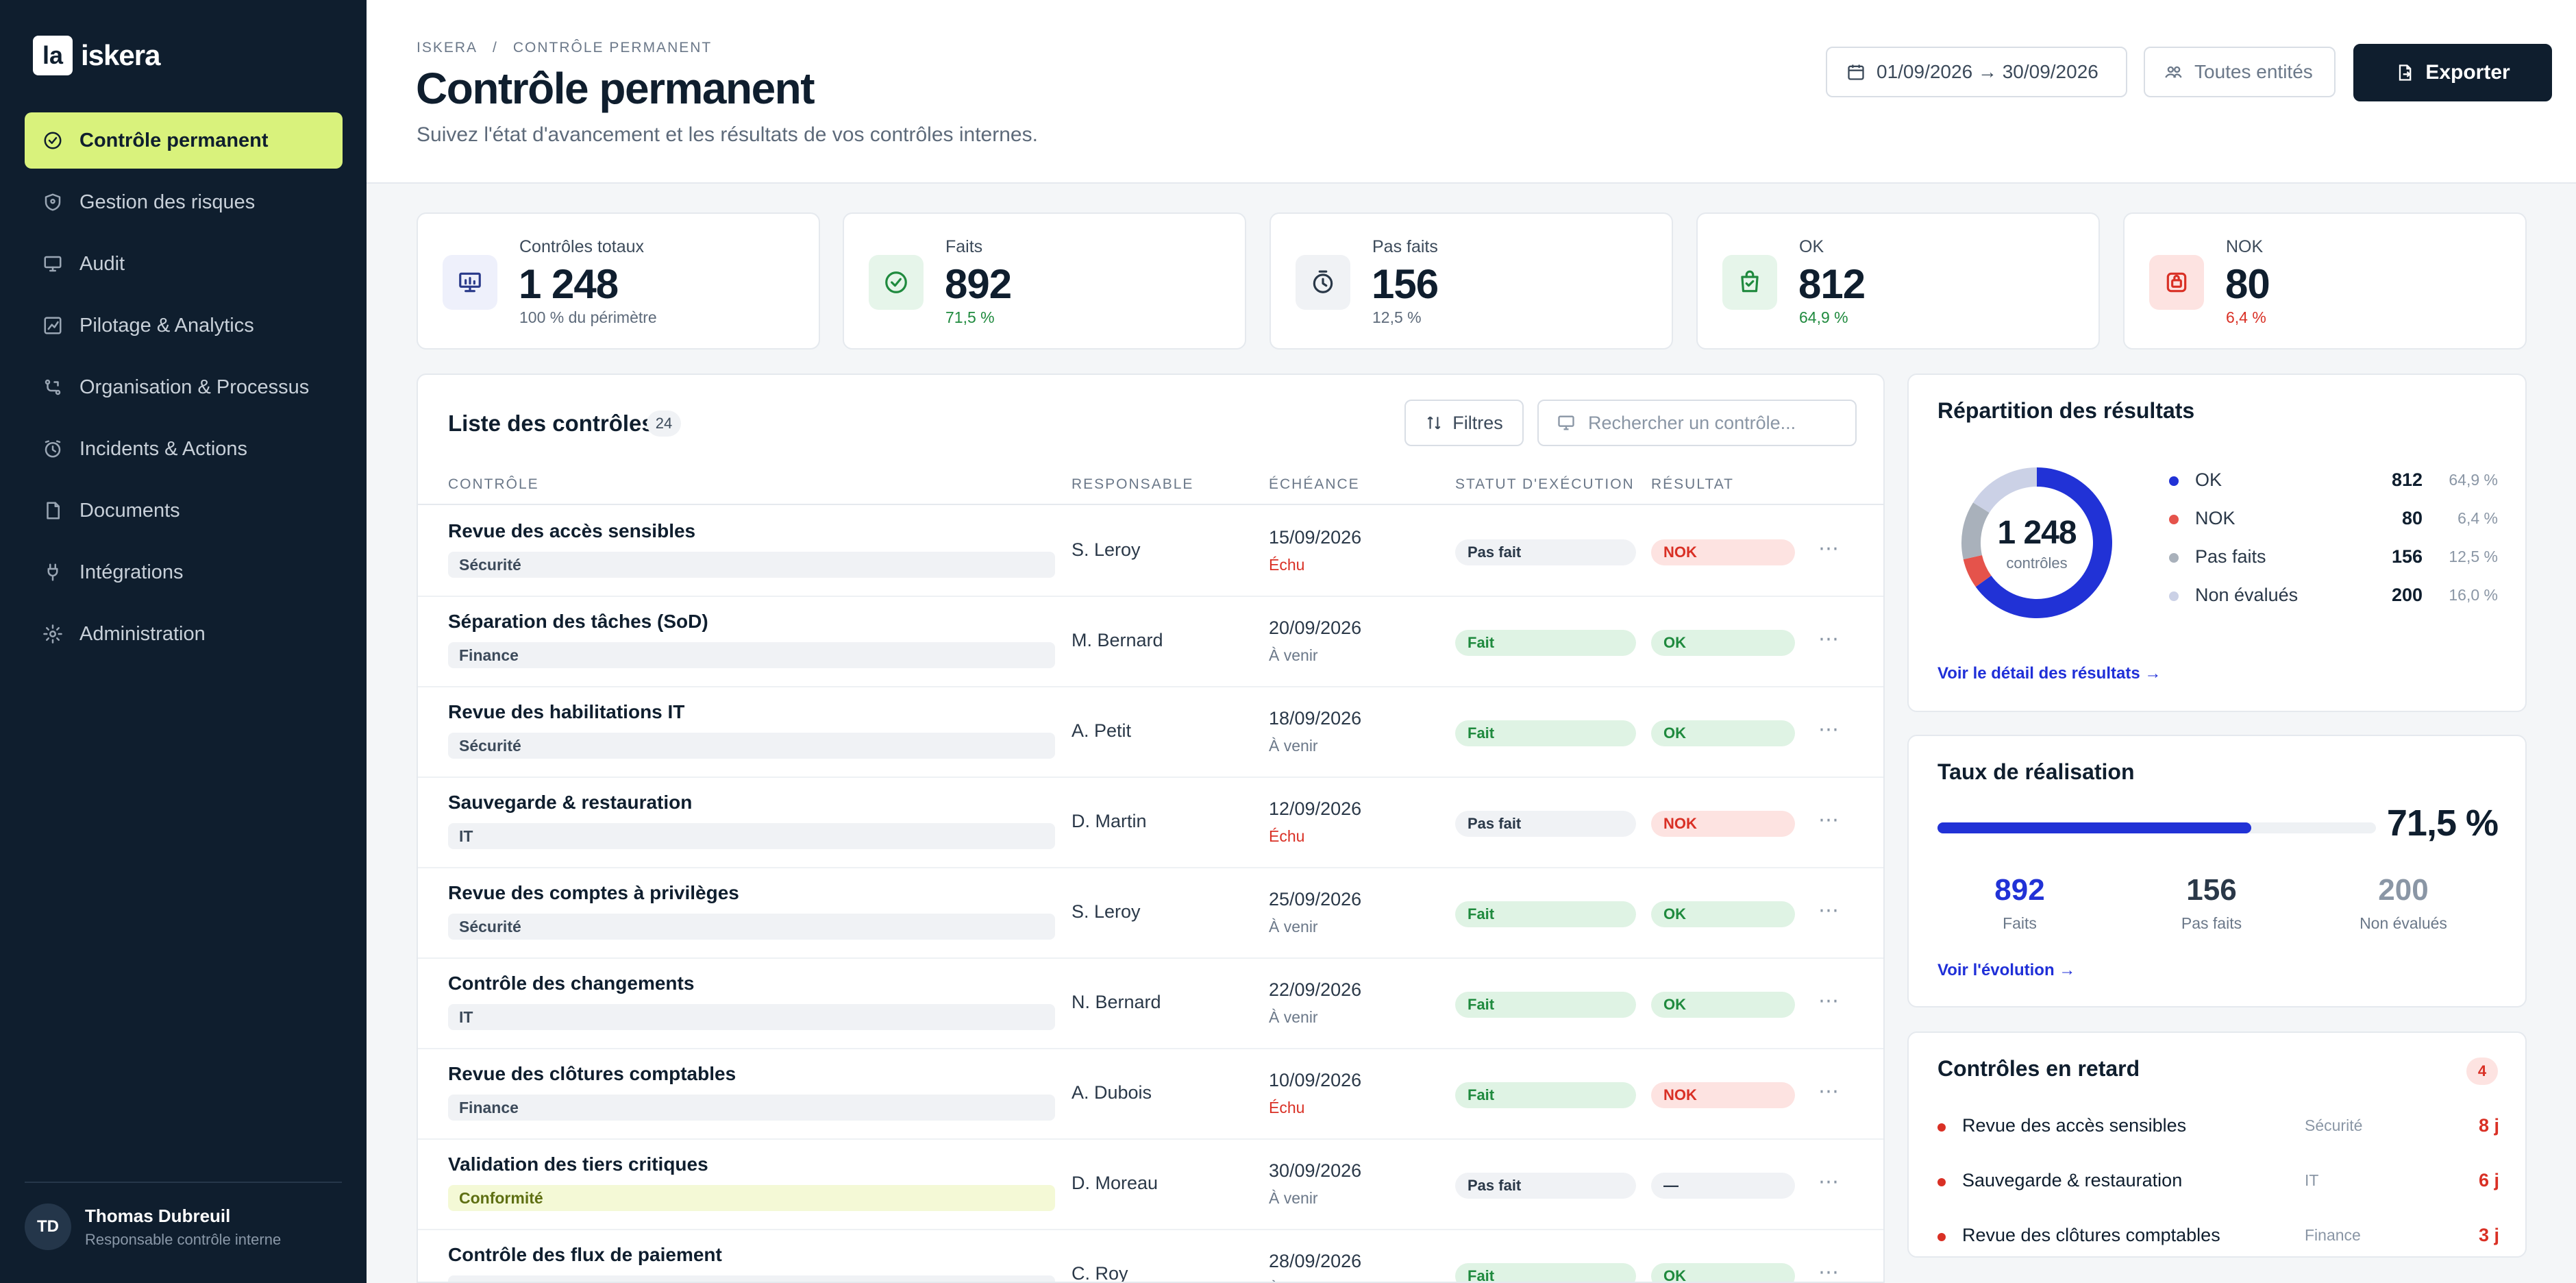 This screenshot has width=2576, height=1283. Describe the element at coordinates (2333, 603) in the screenshot. I see `legend-item: Non évalués 200 16,0 %` at that location.